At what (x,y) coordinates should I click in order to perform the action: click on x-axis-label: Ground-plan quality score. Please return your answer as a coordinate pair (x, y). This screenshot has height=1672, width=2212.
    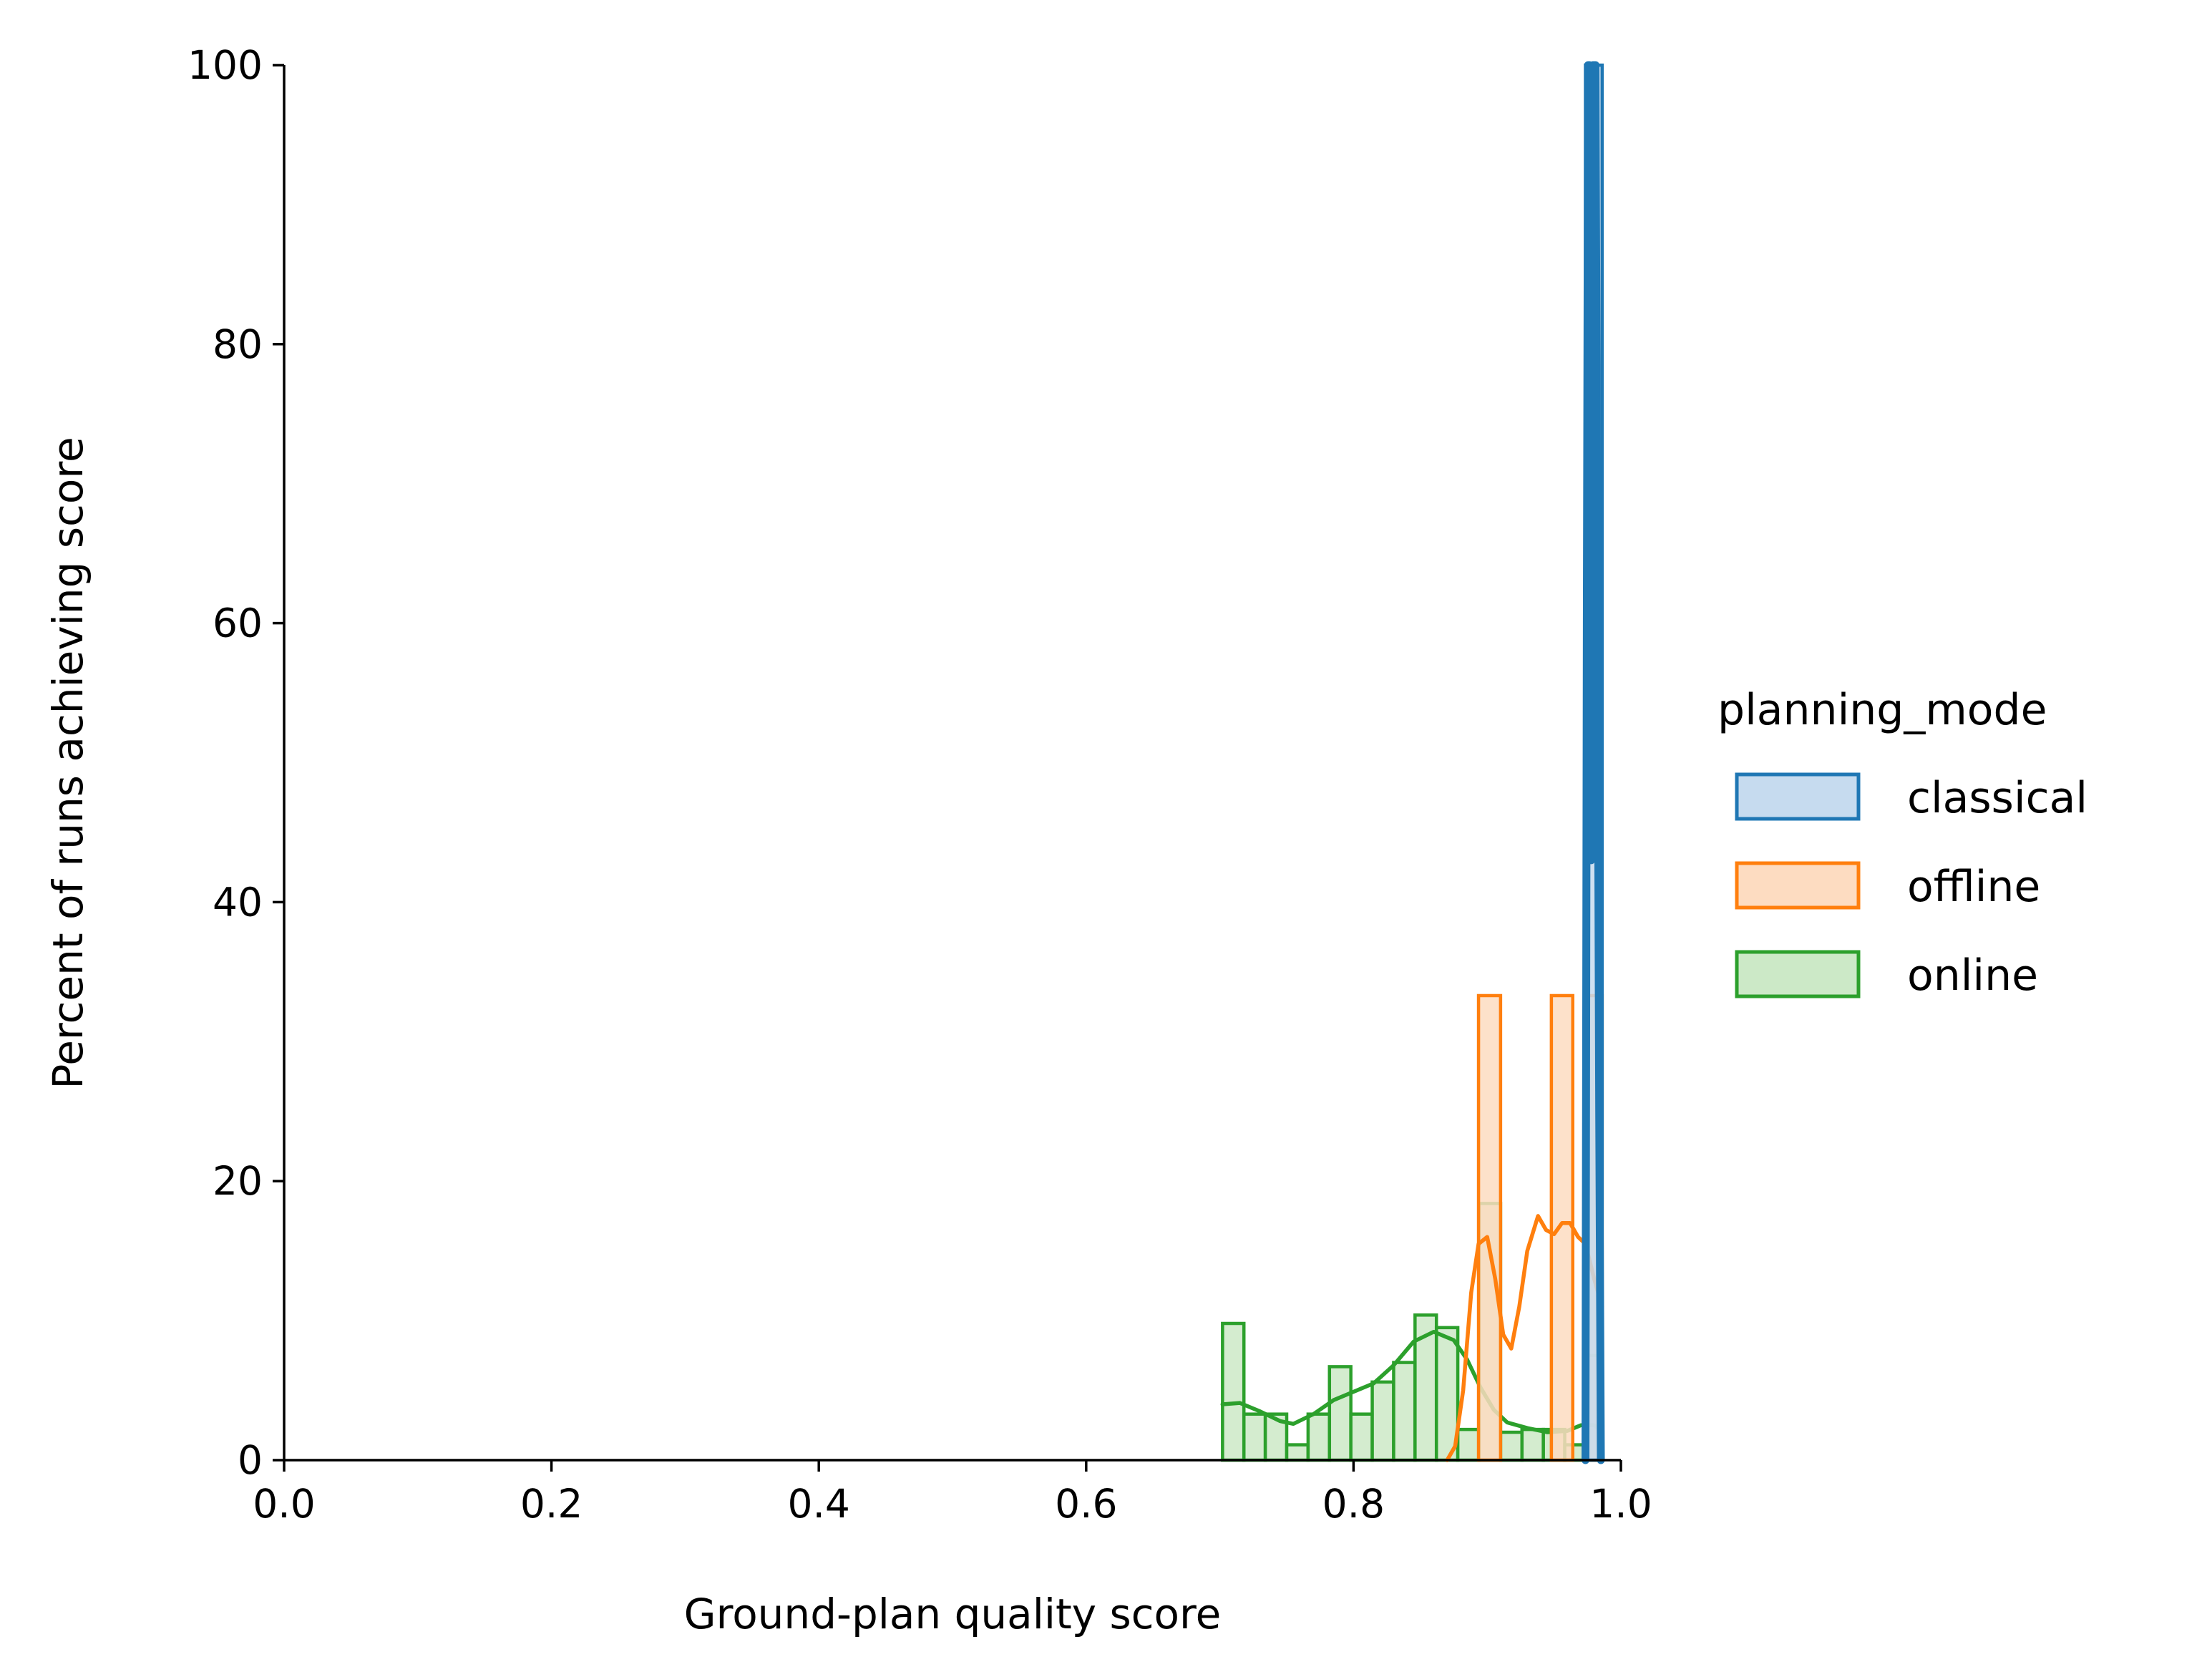
    Looking at the image, I should click on (953, 1614).